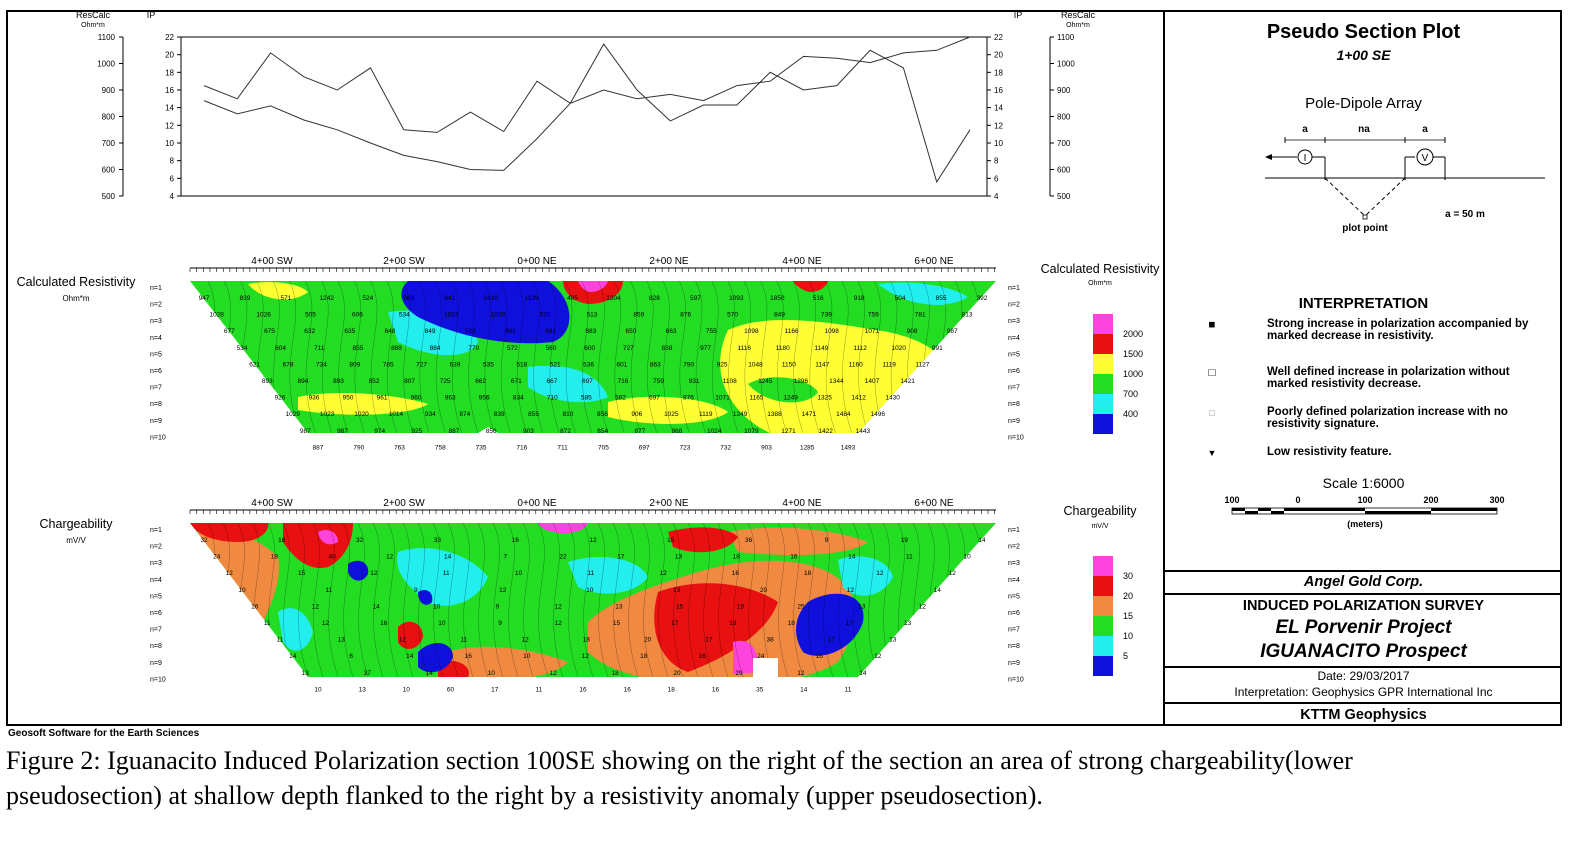 This screenshot has width=1578, height=861. I want to click on section-value: 1249, so click(740, 414).